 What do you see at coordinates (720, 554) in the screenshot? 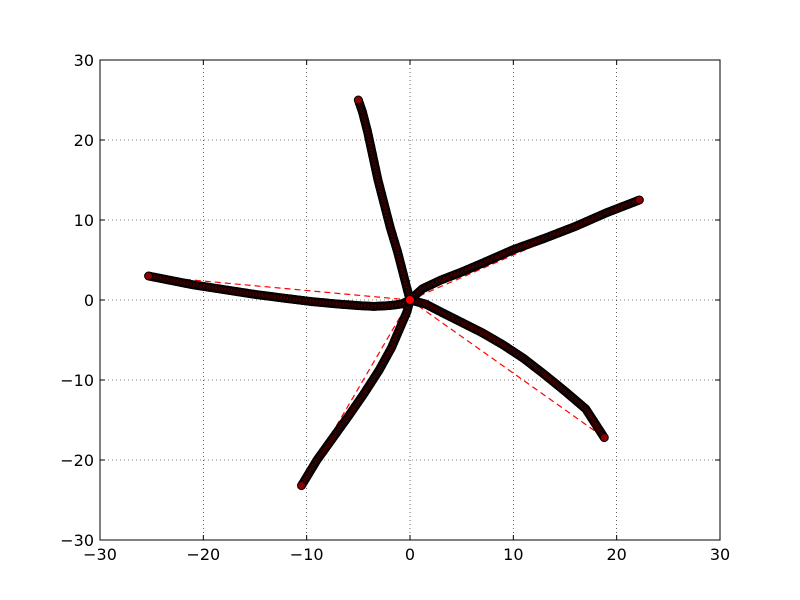
I see `x-tick-label: 30` at bounding box center [720, 554].